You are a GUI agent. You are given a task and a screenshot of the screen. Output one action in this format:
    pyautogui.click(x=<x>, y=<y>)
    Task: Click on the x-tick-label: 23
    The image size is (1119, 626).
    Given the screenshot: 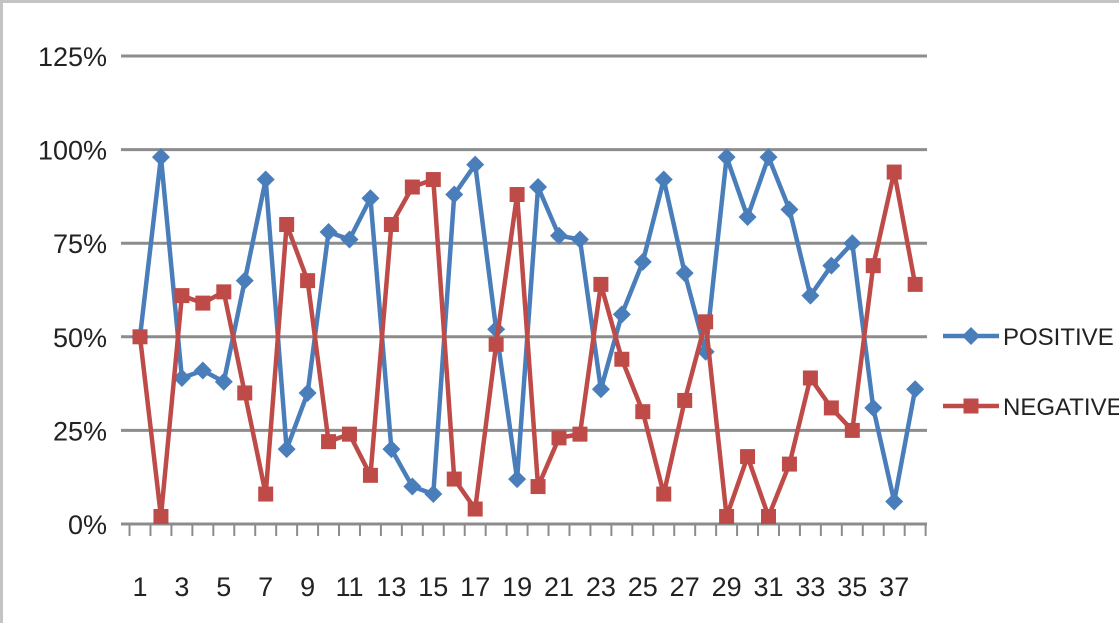 What is the action you would take?
    pyautogui.click(x=601, y=587)
    